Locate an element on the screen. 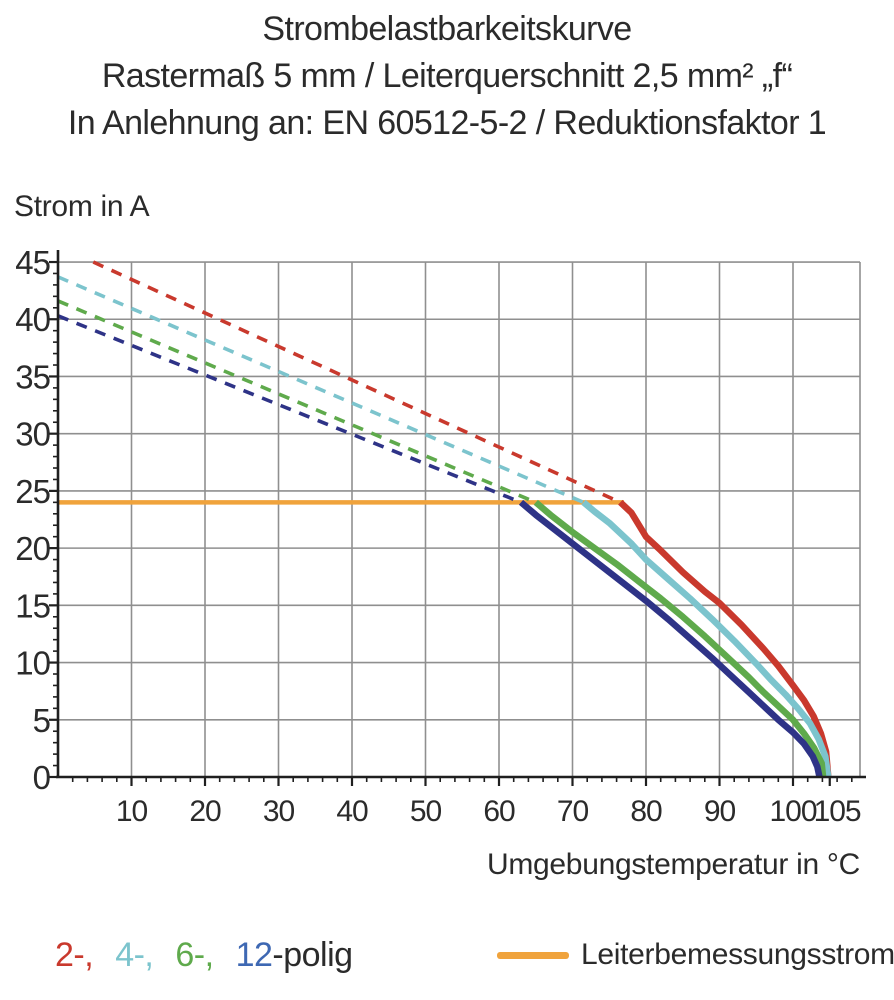 The image size is (894, 1000). legend-rated-current: Leiterbemessungsstrom is located at coordinates (695, 955).